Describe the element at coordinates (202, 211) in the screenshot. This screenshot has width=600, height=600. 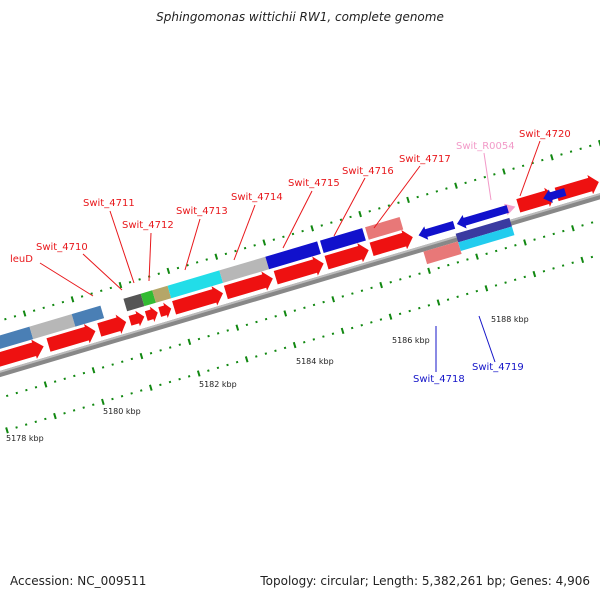
I see `gene-label: Swit_4713` at that location.